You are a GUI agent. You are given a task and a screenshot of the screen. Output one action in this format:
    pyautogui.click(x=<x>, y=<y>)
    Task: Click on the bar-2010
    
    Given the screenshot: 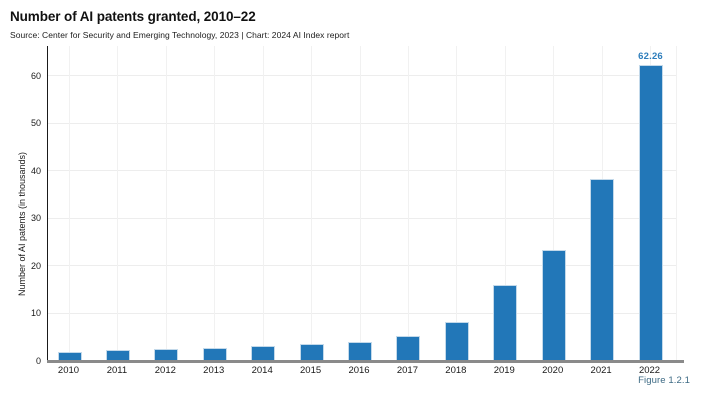 What is the action you would take?
    pyautogui.click(x=69, y=356)
    